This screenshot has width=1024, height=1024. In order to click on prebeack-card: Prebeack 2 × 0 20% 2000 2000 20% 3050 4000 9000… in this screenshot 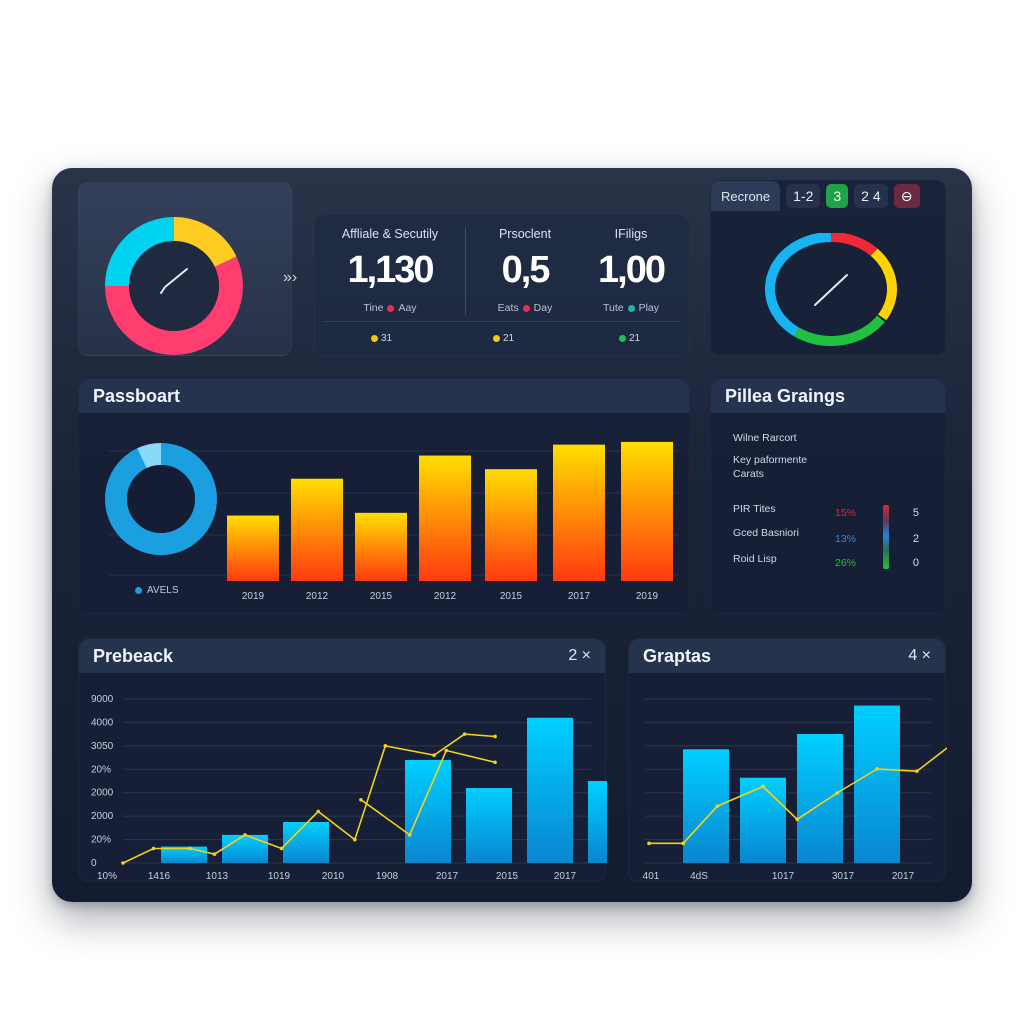, I will do `click(342, 760)`.